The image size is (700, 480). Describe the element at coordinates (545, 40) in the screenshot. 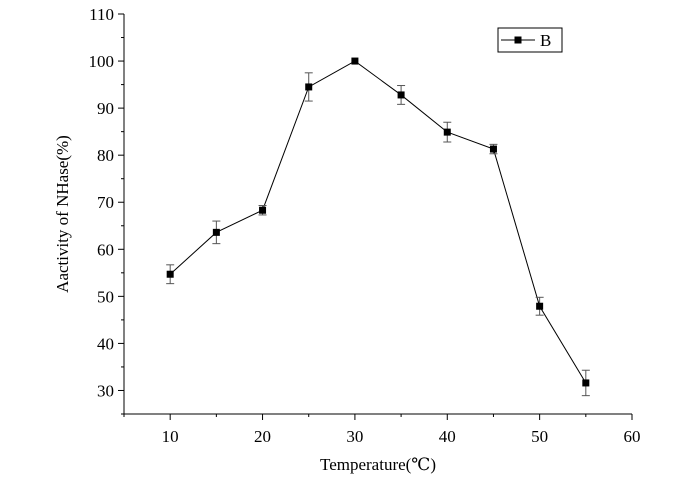

I see `legend-label: B` at that location.